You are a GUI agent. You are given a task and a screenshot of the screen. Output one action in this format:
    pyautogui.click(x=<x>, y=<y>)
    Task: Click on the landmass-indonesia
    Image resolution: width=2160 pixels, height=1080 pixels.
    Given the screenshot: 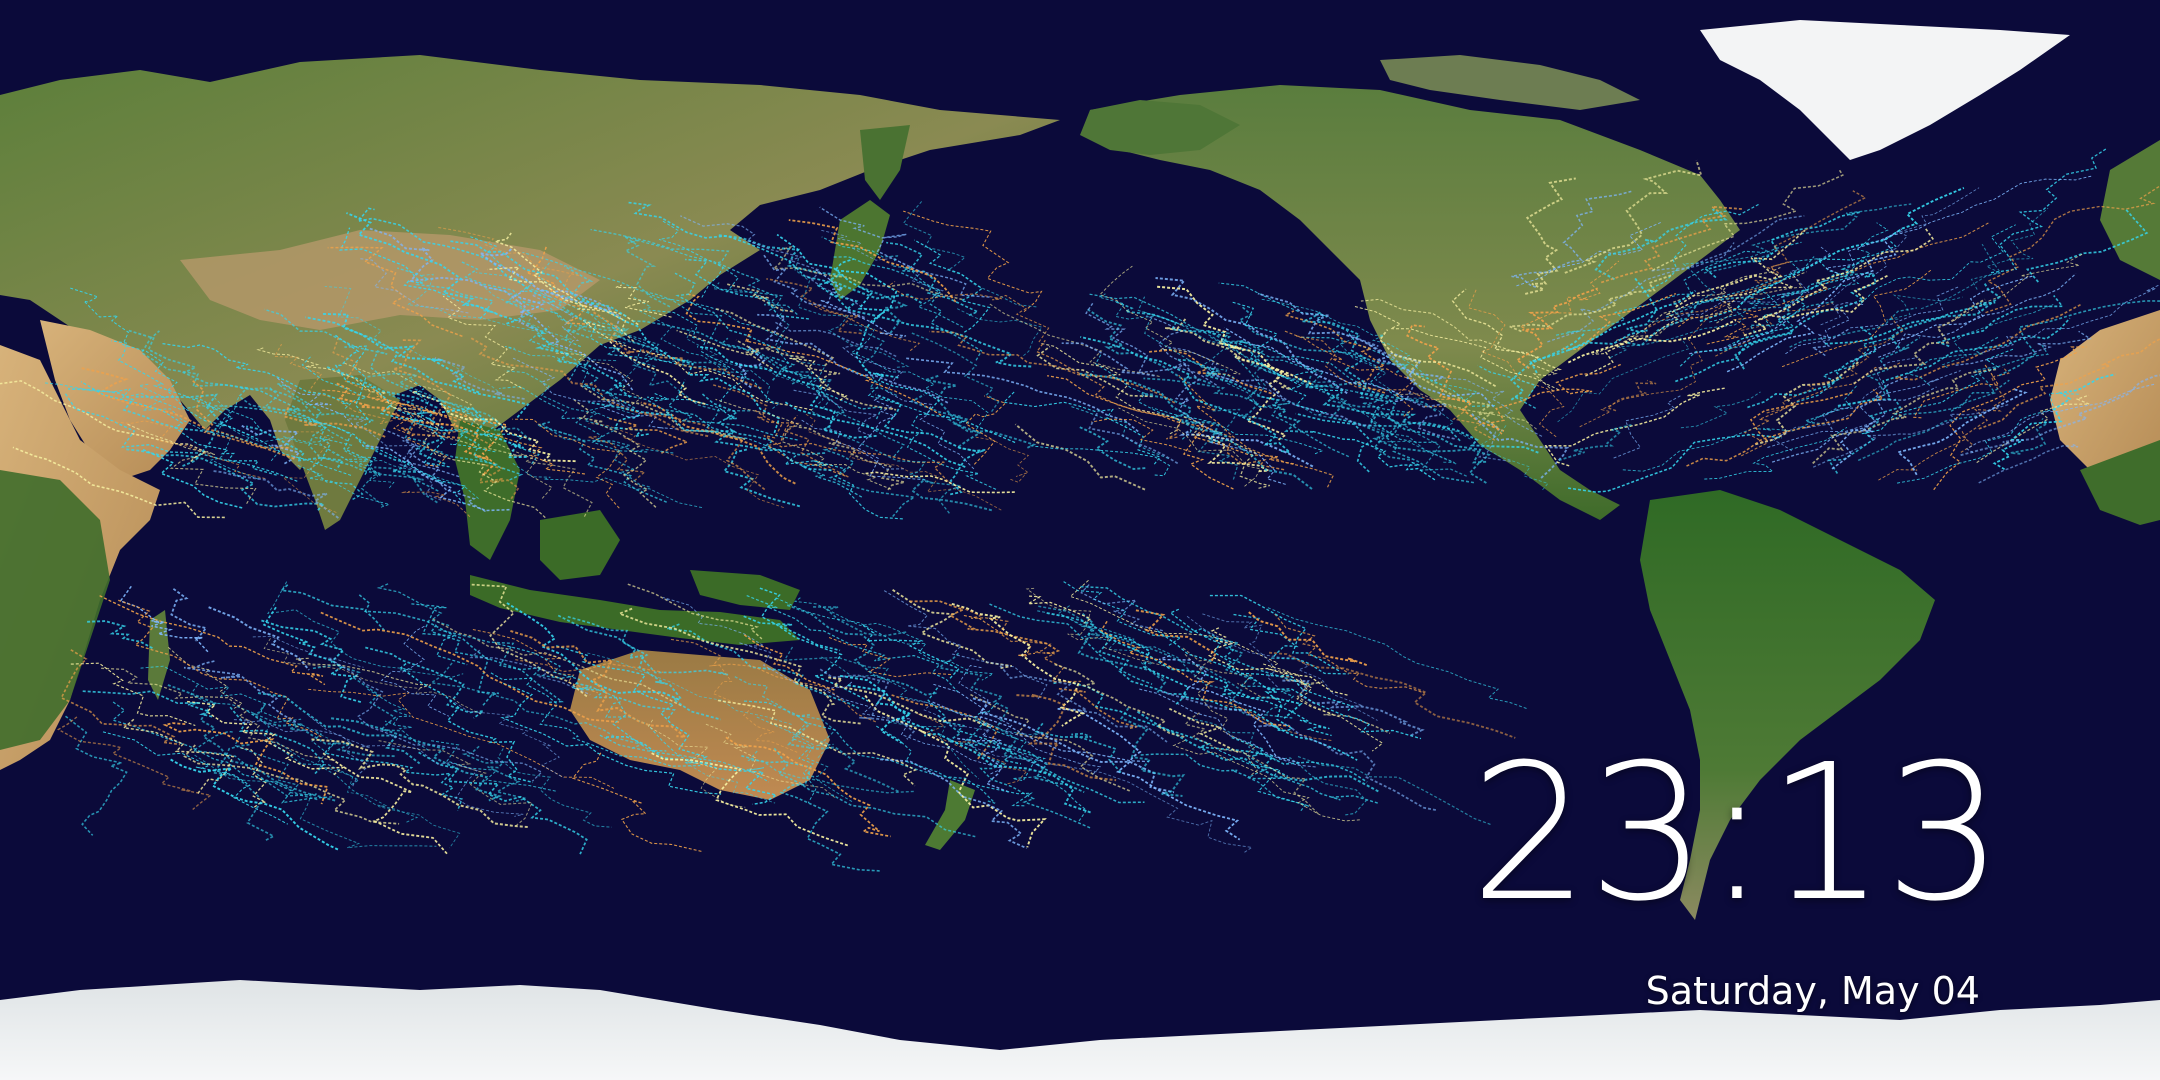 What is the action you would take?
    pyautogui.click(x=635, y=610)
    